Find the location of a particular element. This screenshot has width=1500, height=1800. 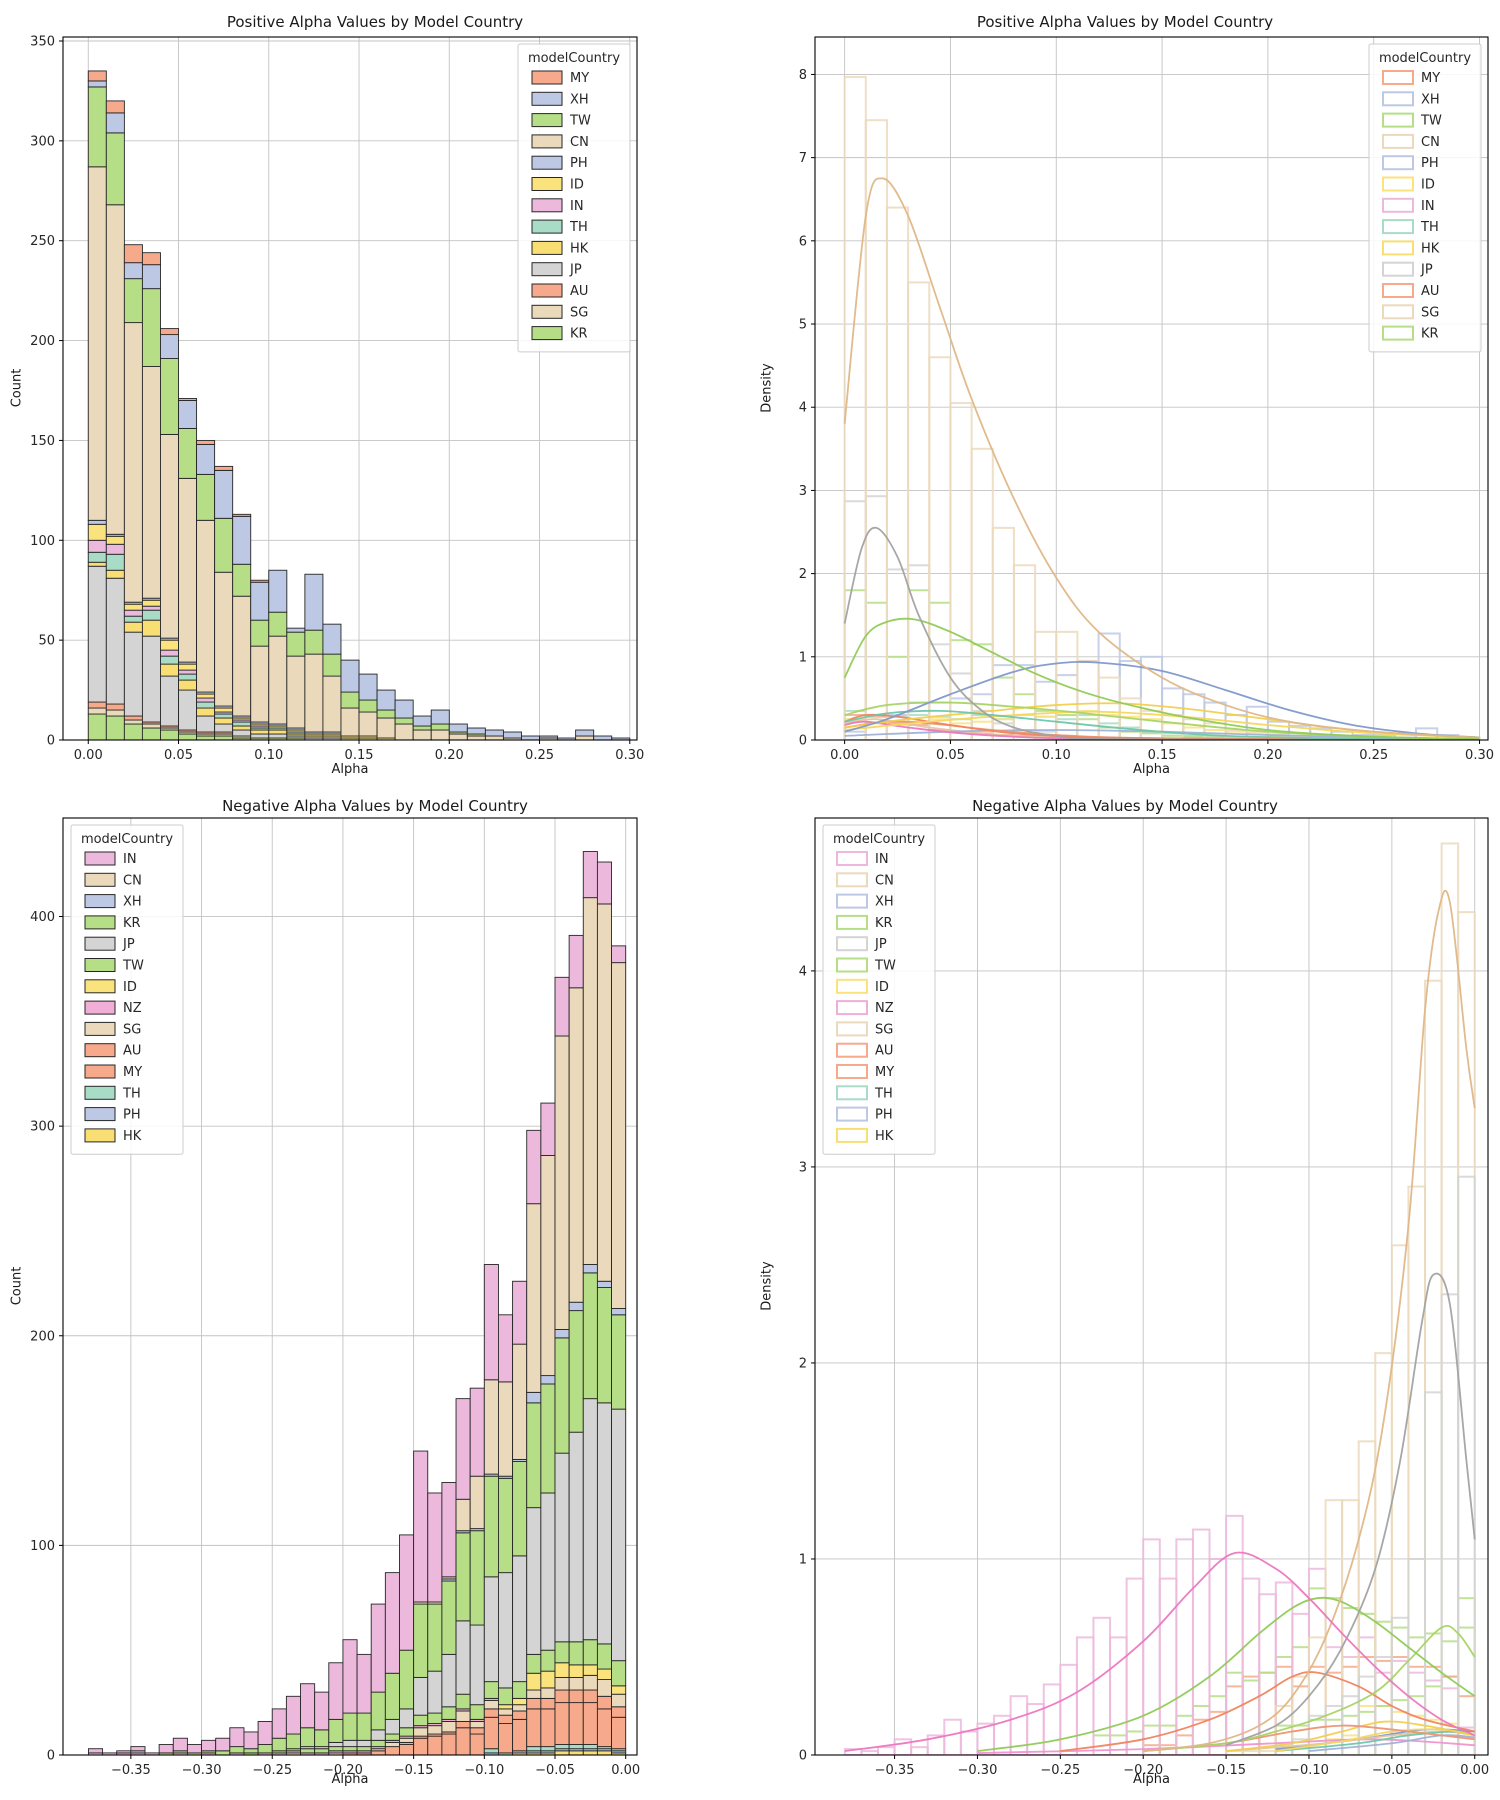

legend-label-ID: ID is located at coordinates (882, 987).